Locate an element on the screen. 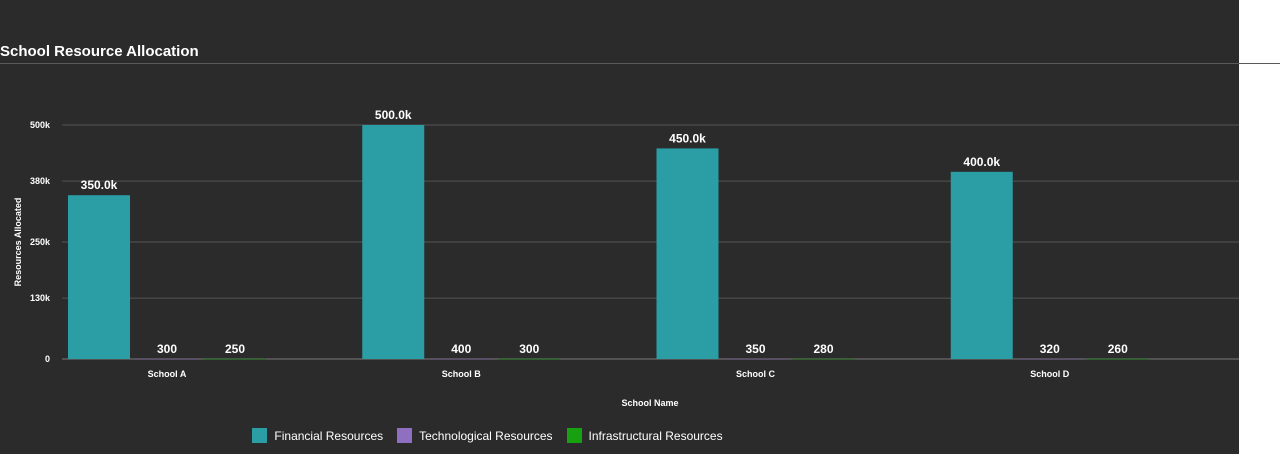 This screenshot has width=1280, height=454. x-tick-label: School A is located at coordinates (167, 374).